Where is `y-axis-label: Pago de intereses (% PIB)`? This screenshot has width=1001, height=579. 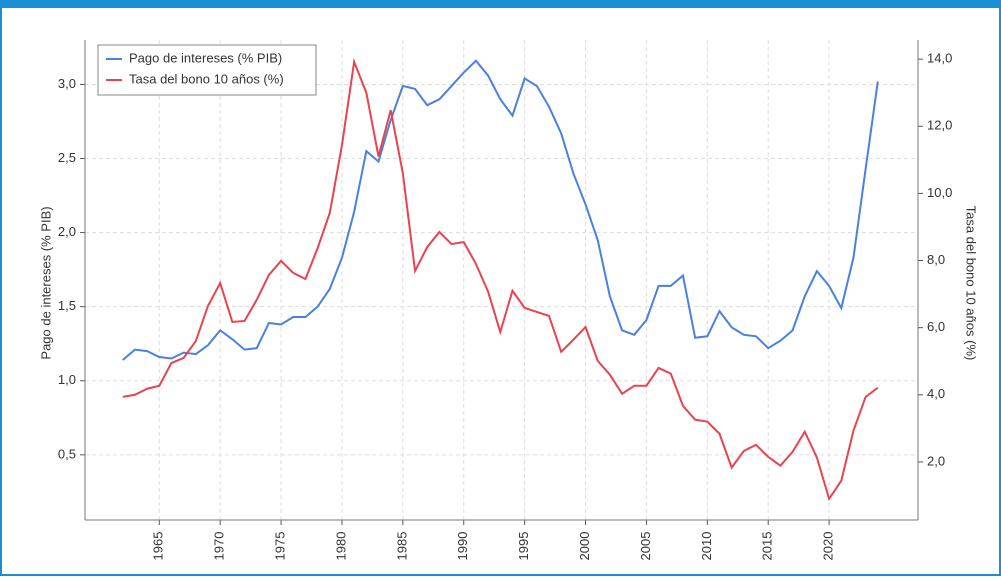
y-axis-label: Pago de intereses (% PIB) is located at coordinates (45, 282).